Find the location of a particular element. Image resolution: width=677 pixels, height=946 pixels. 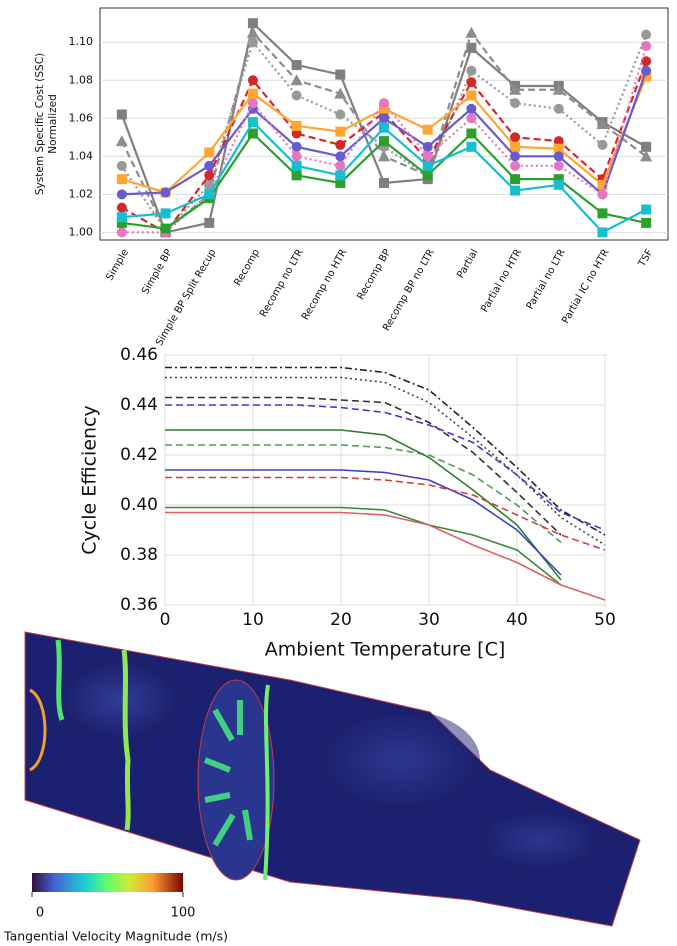

x-tick-label: Recomp BP is located at coordinates (374, 275).